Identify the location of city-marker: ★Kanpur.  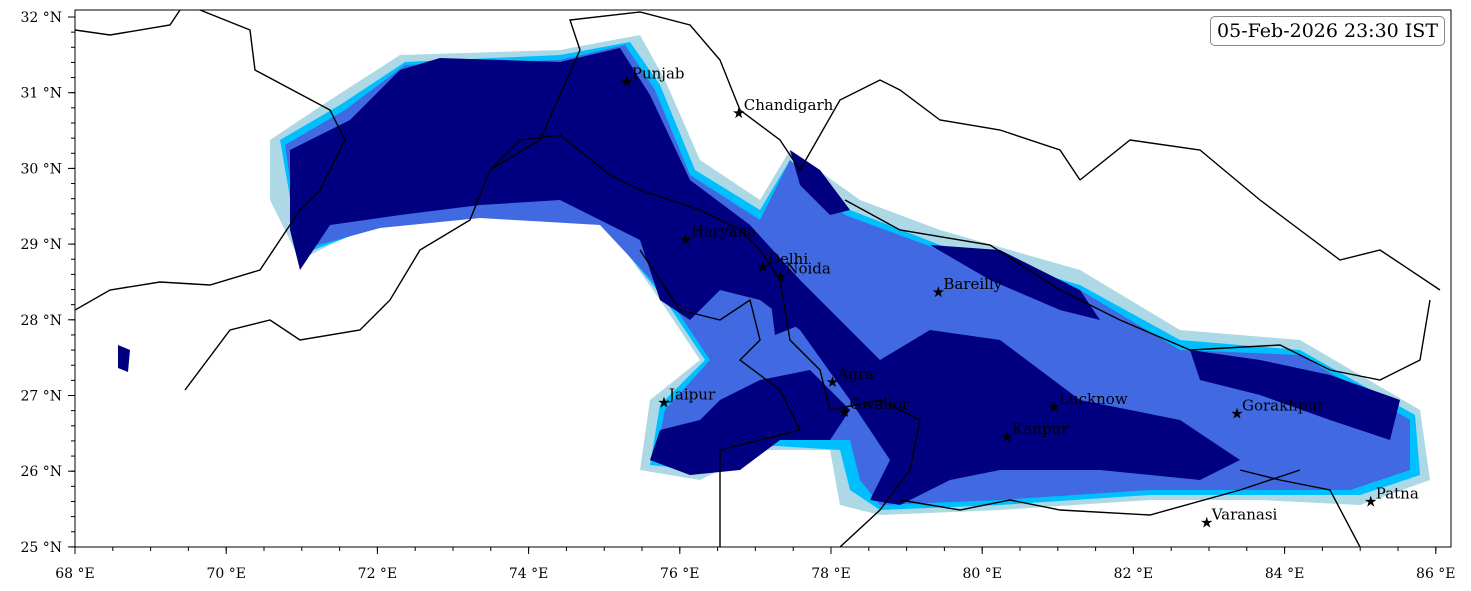
(1034, 433).